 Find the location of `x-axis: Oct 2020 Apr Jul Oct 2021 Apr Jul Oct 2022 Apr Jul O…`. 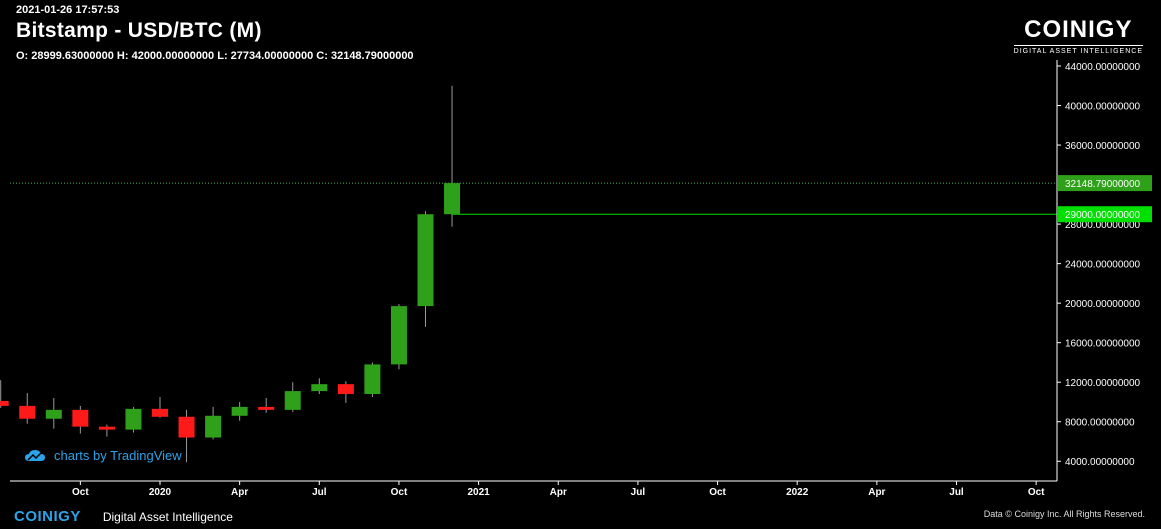

x-axis: Oct 2020 Apr Jul Oct 2021 Apr Jul Oct 2022 Apr Jul O… is located at coordinates (533, 489).